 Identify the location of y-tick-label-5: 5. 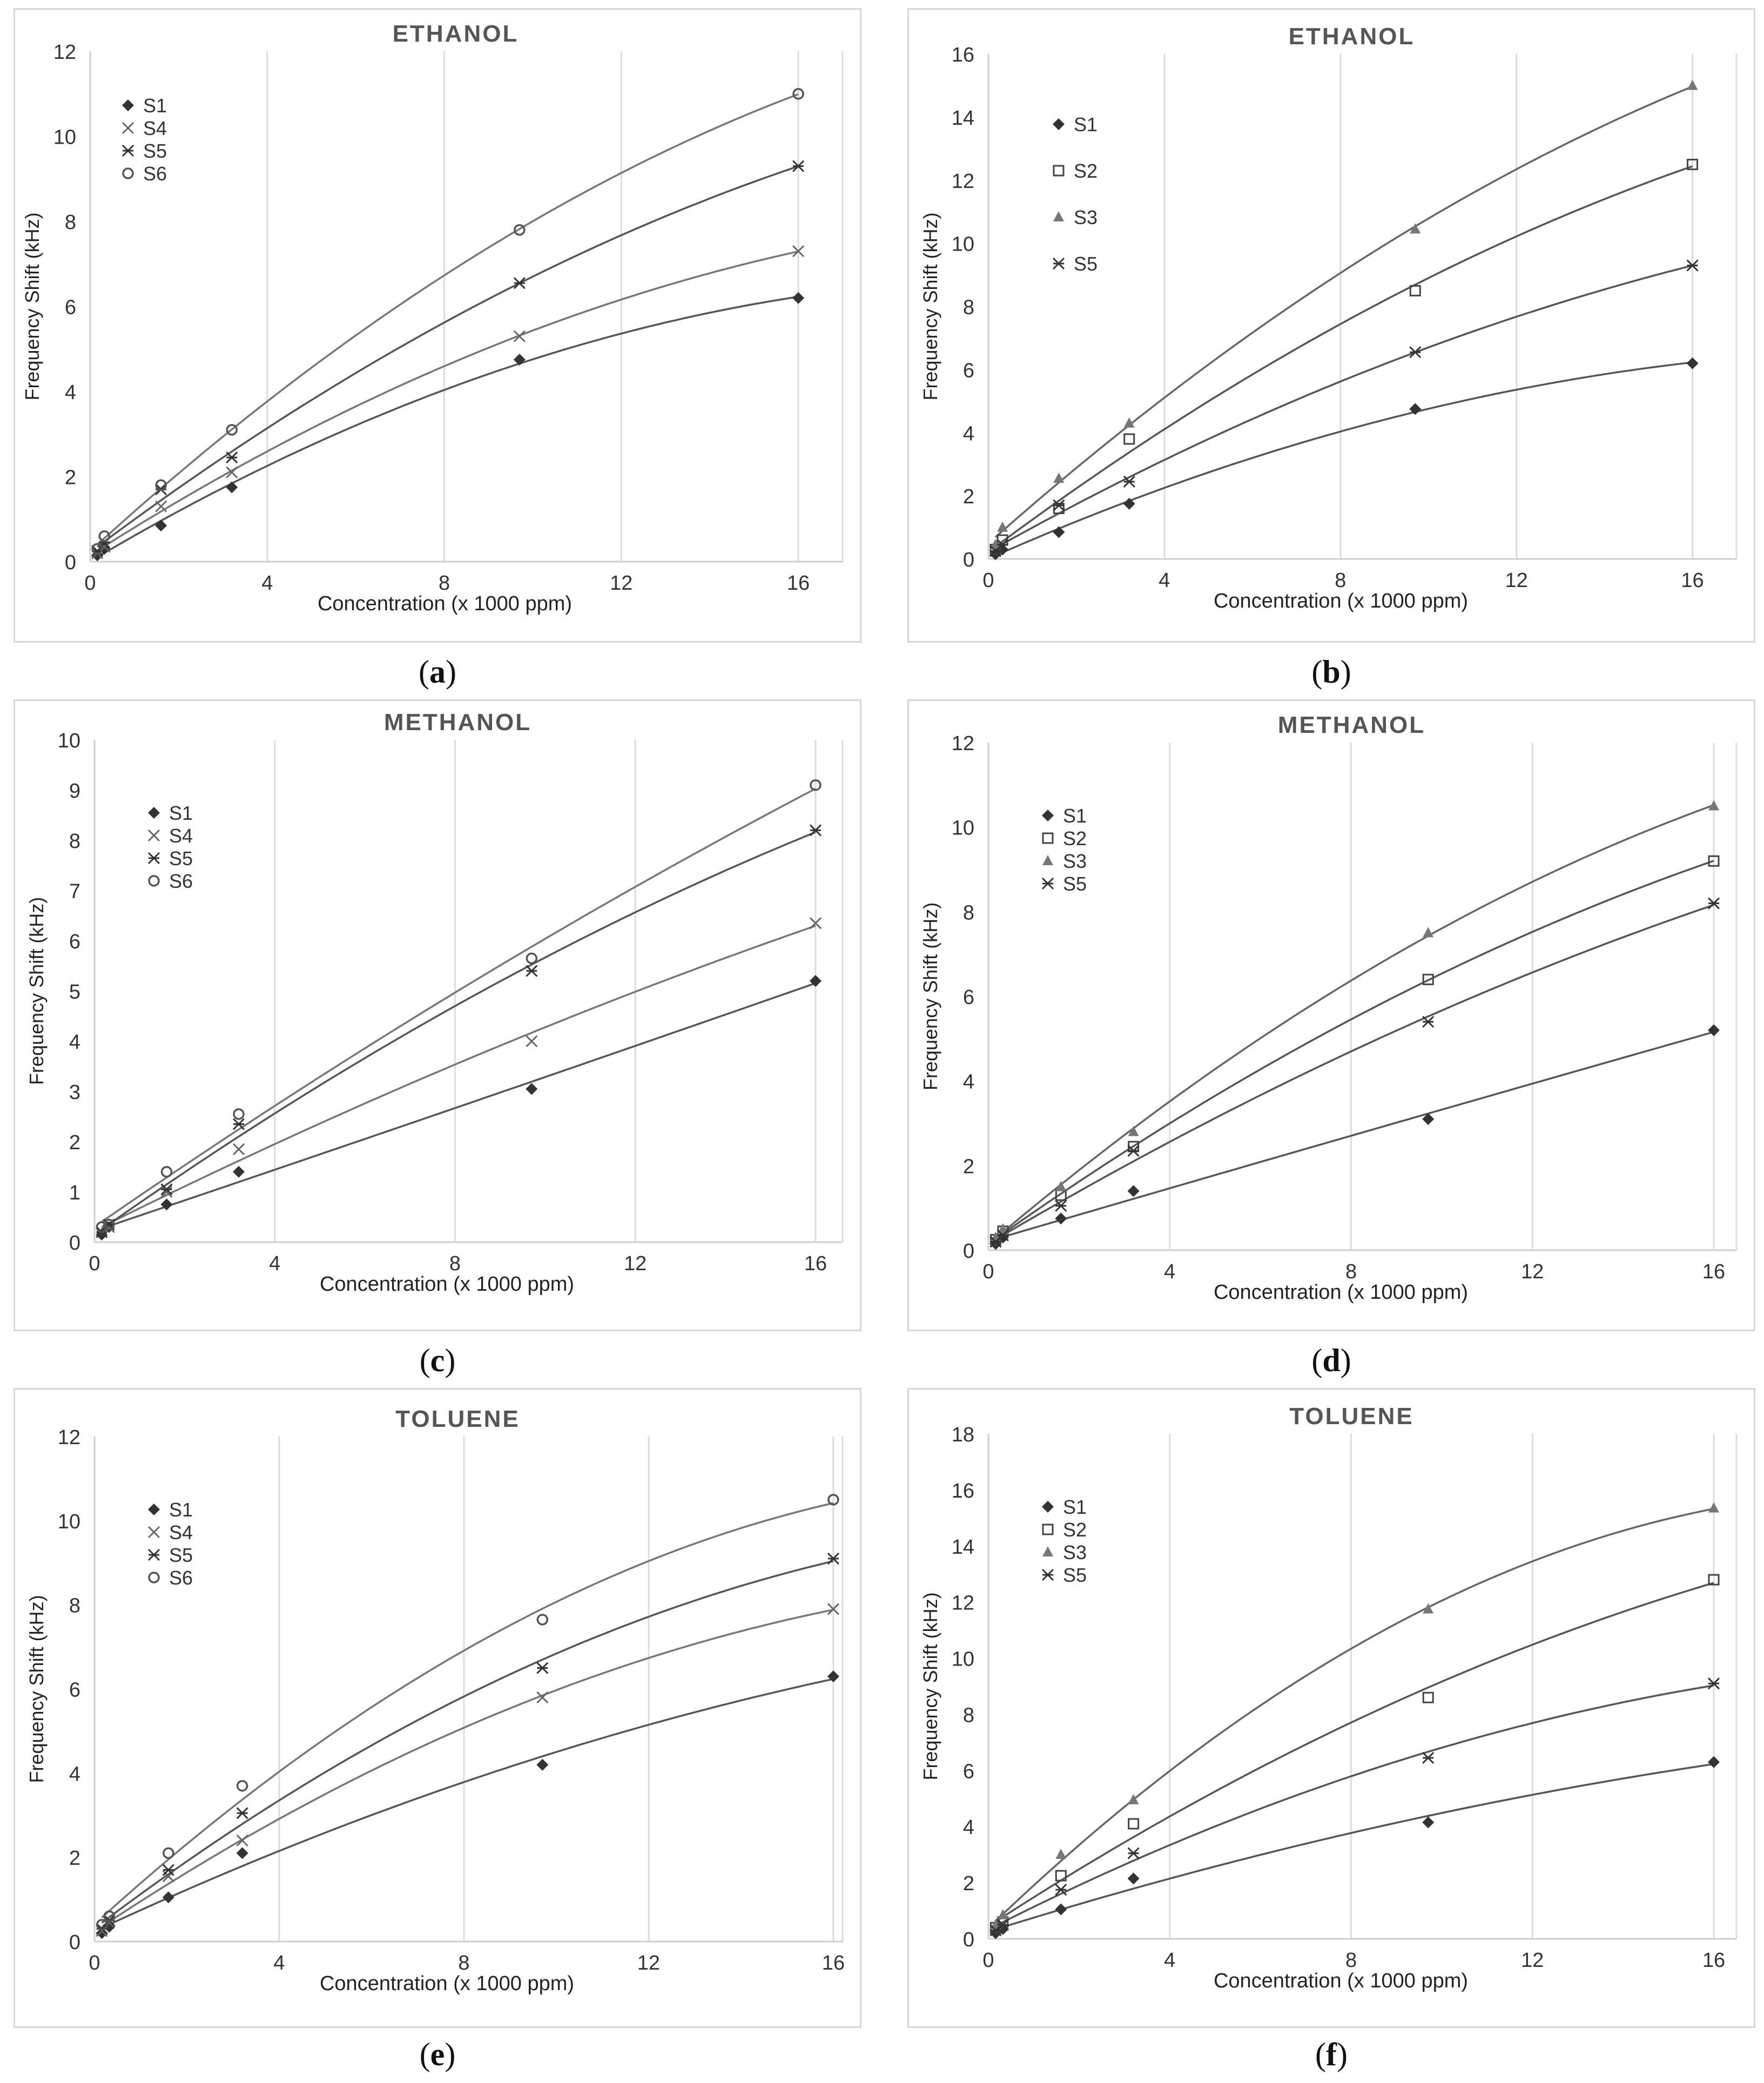
(74, 992).